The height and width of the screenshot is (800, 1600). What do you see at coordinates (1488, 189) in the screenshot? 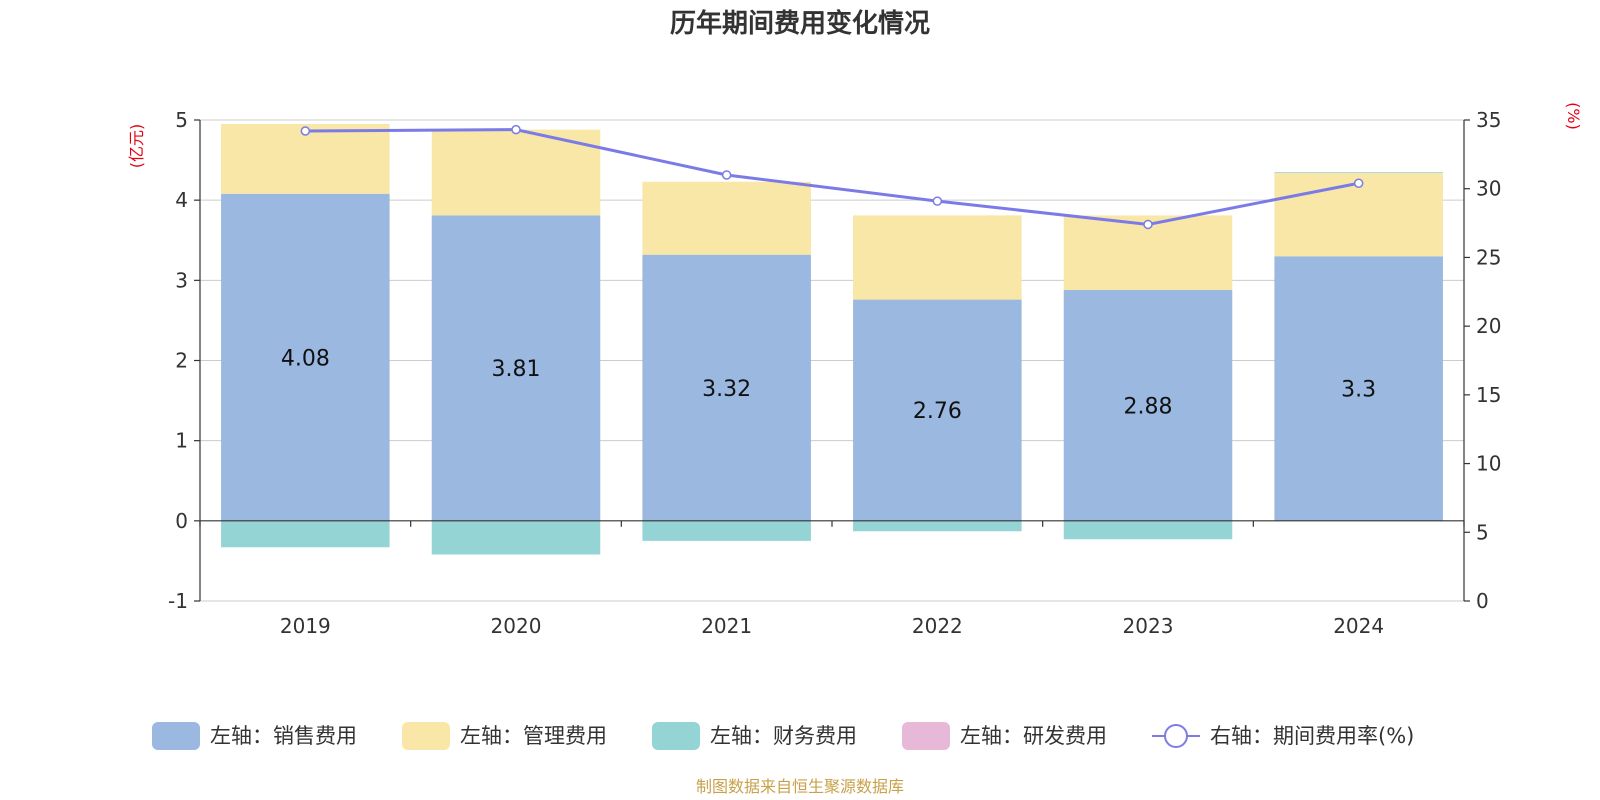
I see `right-axis-tick-label: 30` at bounding box center [1488, 189].